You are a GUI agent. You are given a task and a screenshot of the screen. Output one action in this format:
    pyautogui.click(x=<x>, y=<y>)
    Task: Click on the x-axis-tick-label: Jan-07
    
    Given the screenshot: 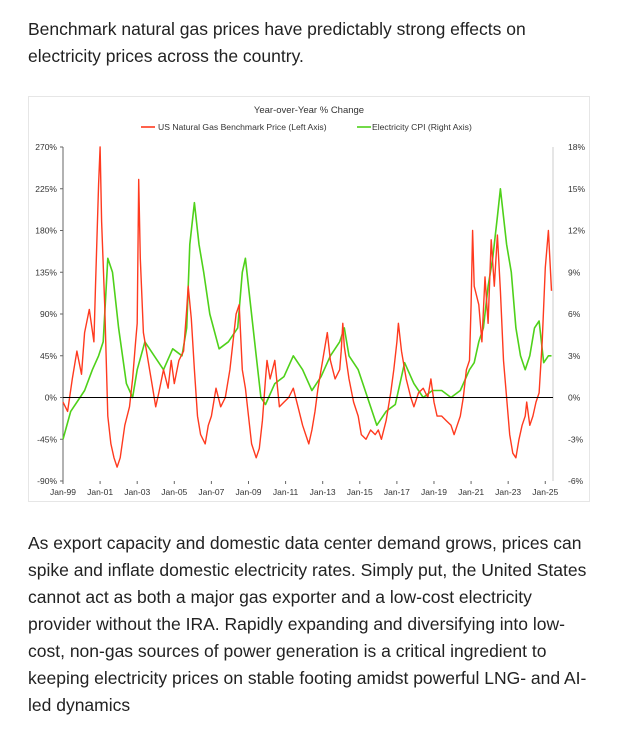 What is the action you would take?
    pyautogui.click(x=211, y=492)
    